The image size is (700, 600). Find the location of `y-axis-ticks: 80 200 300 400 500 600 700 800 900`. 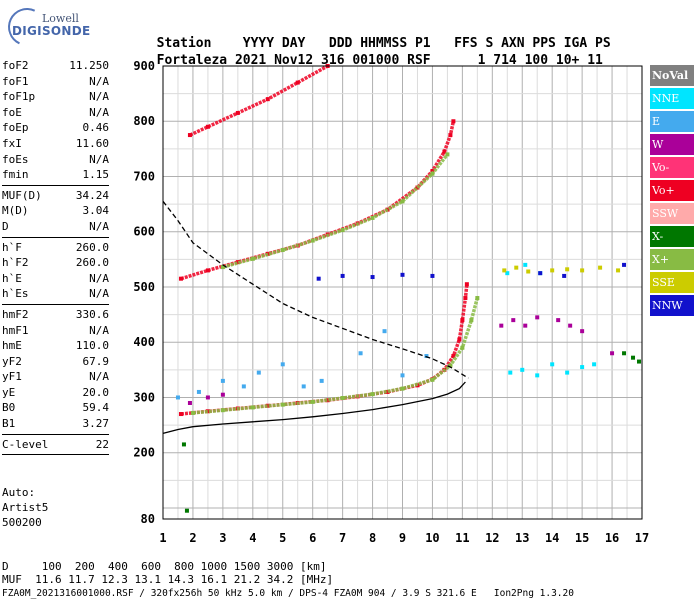

y-axis-ticks: 80 200 300 400 500 600 700 800 900 is located at coordinates (144, 292).